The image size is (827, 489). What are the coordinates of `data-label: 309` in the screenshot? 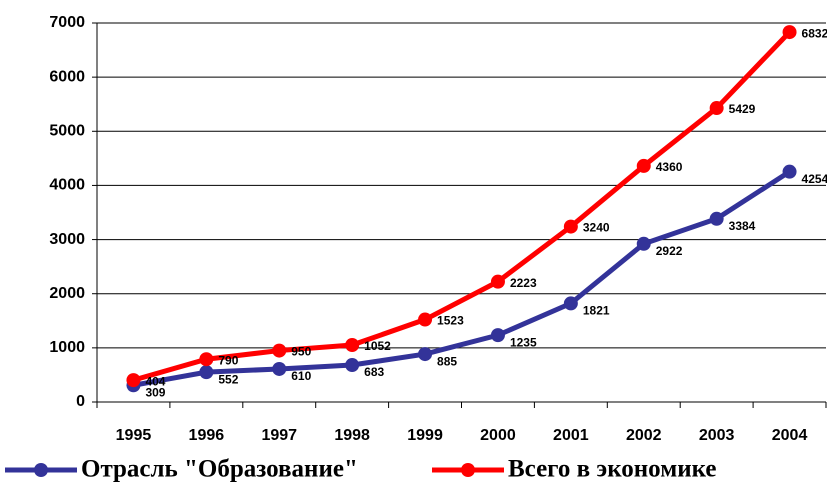 It's located at (155, 392).